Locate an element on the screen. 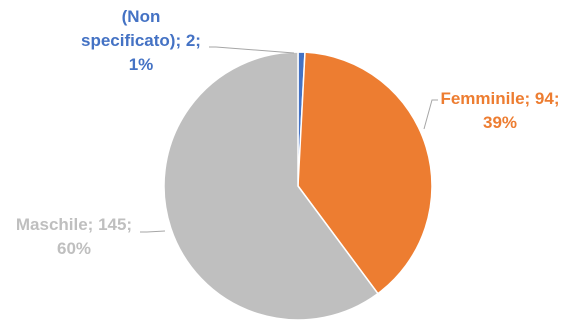 This screenshot has height=322, width=574. data-label-line: specificato); 2; is located at coordinates (141, 40).